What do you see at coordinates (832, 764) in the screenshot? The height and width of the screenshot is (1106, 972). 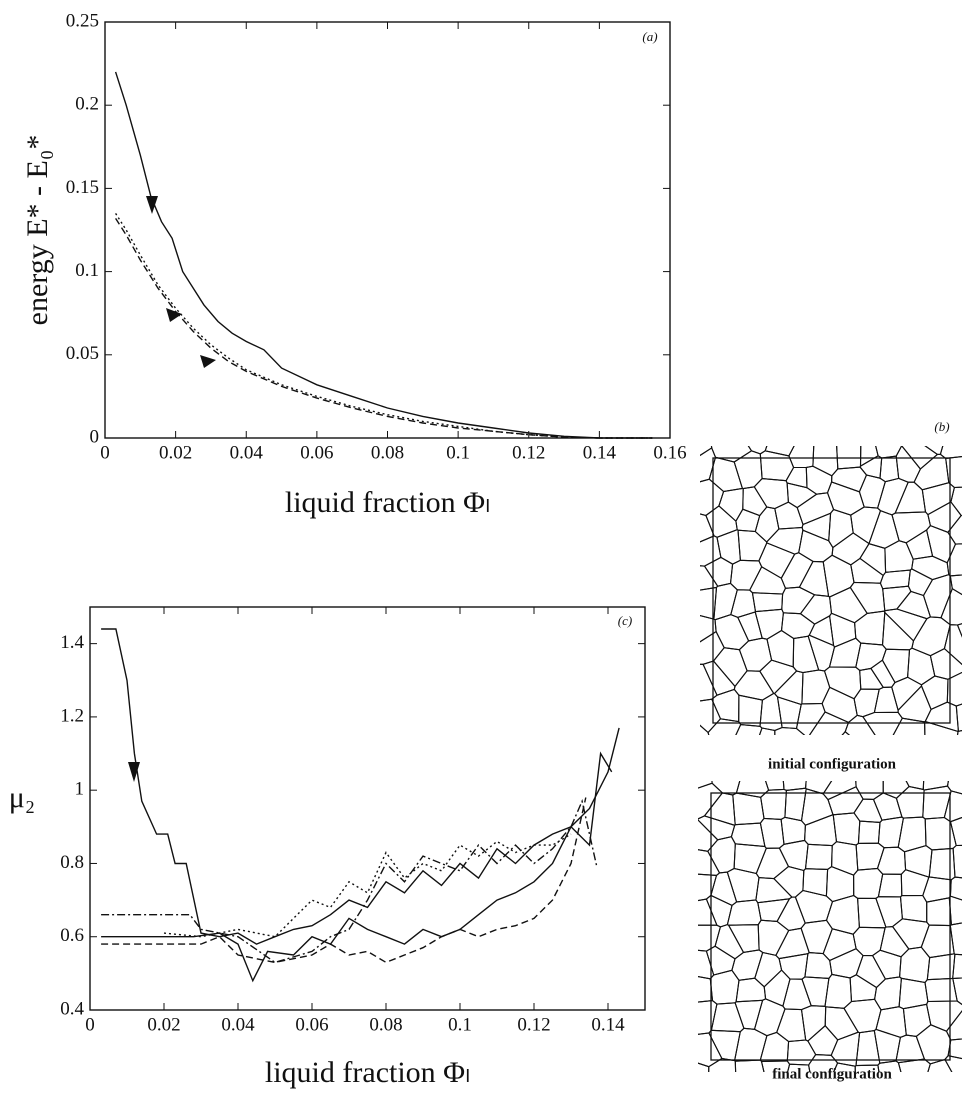 I see `caption: initial configuration` at bounding box center [832, 764].